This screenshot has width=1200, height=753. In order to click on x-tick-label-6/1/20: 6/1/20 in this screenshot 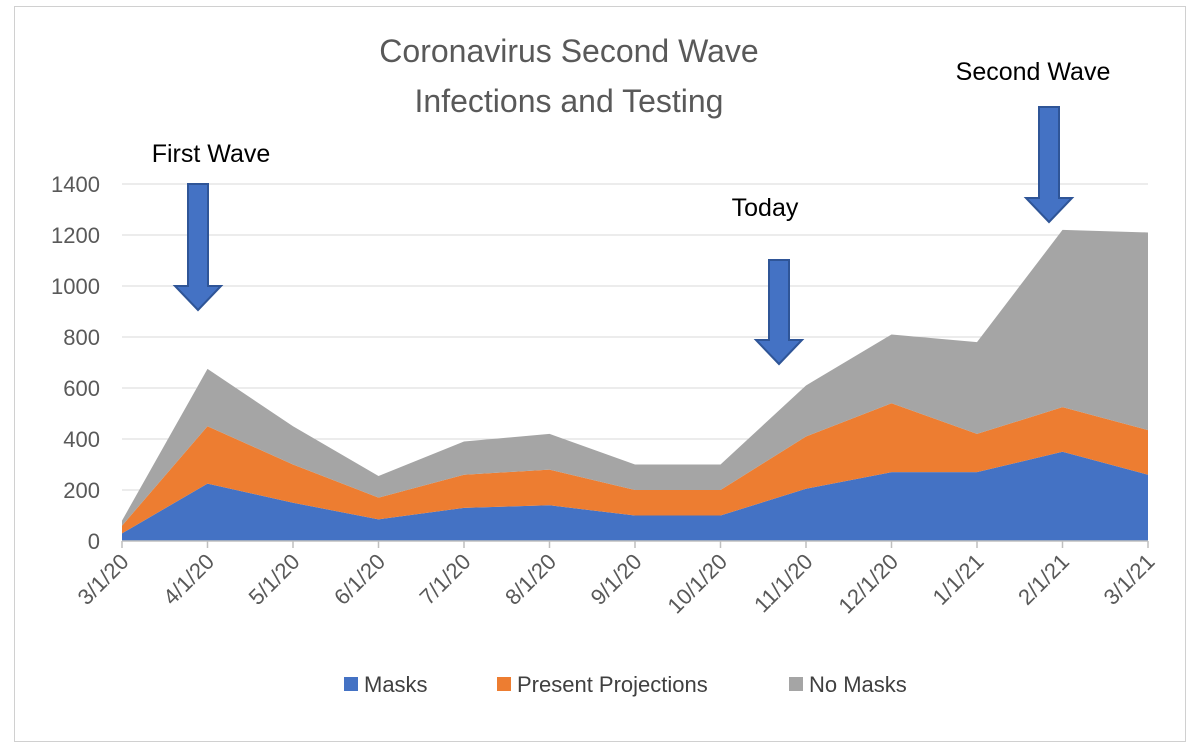, I will do `click(359, 579)`.